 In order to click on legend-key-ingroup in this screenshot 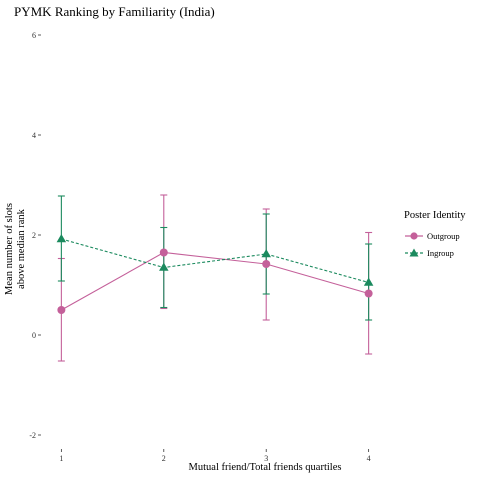, I will do `click(414, 252)`.